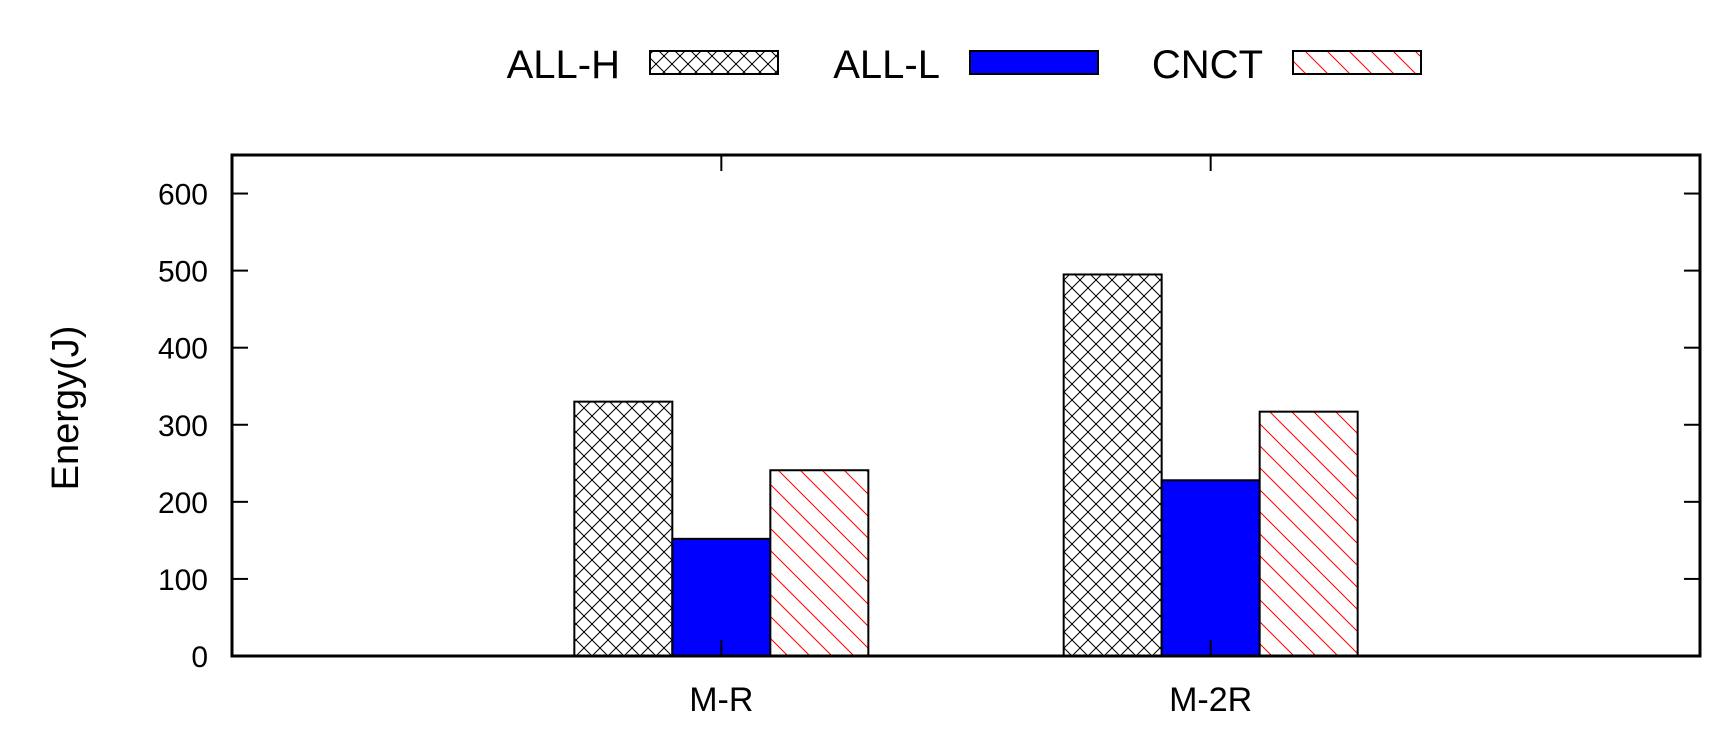 The image size is (1731, 730). What do you see at coordinates (563, 65) in the screenshot?
I see `legend-label-all-h: ALL-H` at bounding box center [563, 65].